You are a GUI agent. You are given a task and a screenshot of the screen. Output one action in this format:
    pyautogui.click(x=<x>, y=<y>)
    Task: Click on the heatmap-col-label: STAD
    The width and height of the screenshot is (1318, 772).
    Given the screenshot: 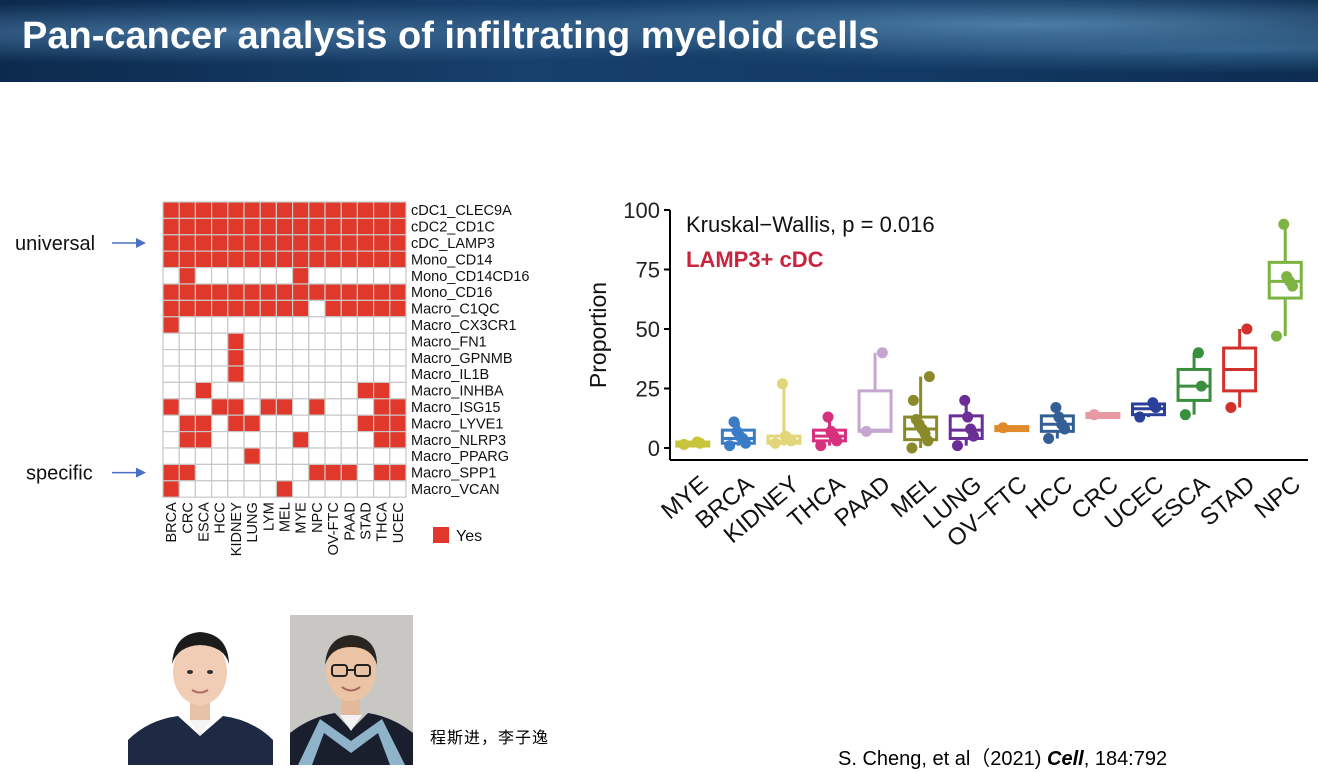 What is the action you would take?
    pyautogui.click(x=367, y=521)
    